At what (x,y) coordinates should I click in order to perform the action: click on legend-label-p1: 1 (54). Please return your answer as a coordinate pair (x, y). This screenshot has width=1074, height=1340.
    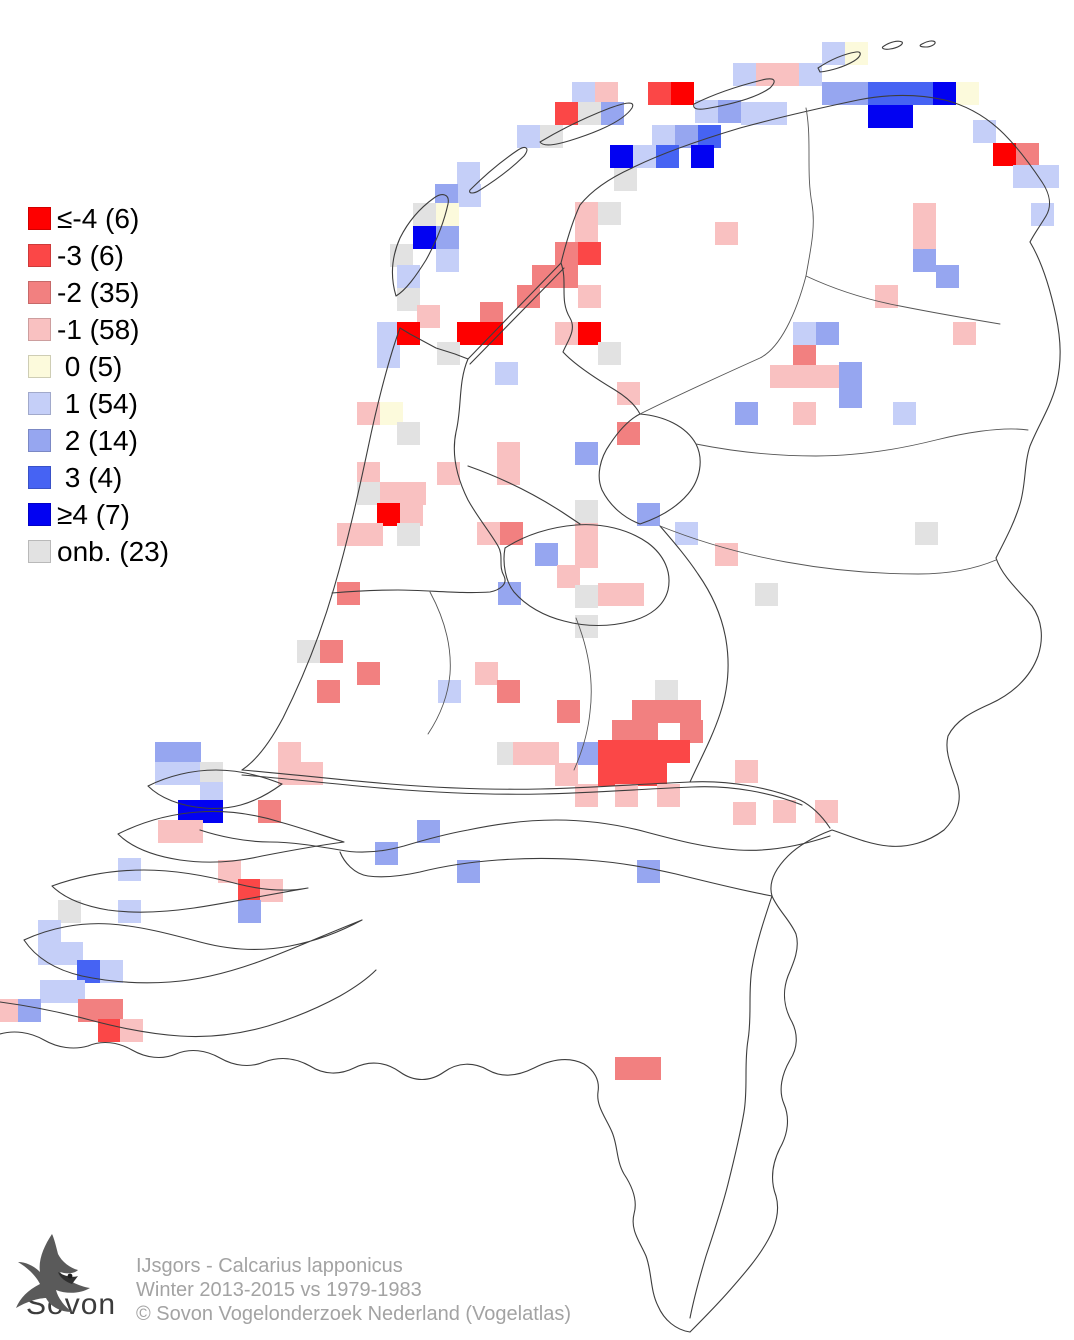
    Looking at the image, I should click on (97, 403).